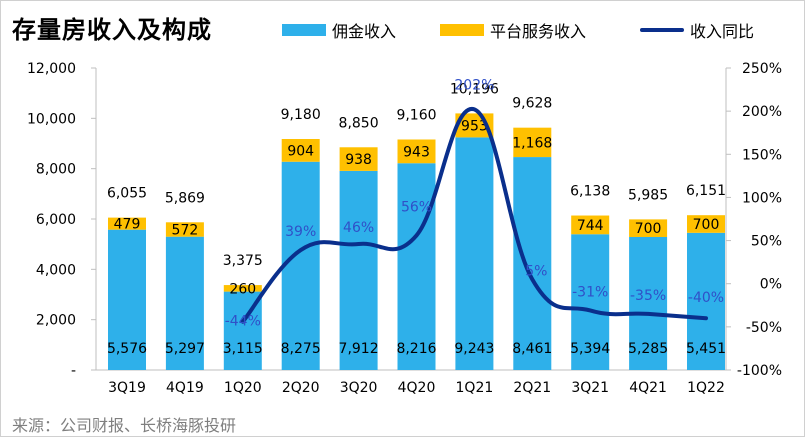 Image resolution: width=807 pixels, height=439 pixels. What do you see at coordinates (648, 388) in the screenshot?
I see `x-tick-label: 4Q21` at bounding box center [648, 388].